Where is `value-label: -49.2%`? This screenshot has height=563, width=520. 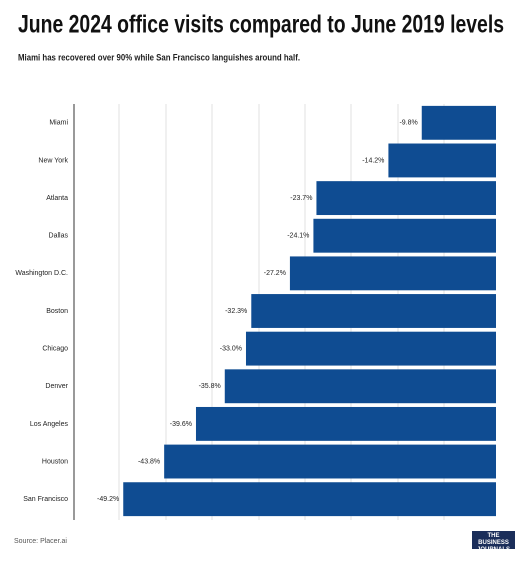 value-label: -49.2% is located at coordinates (108, 499).